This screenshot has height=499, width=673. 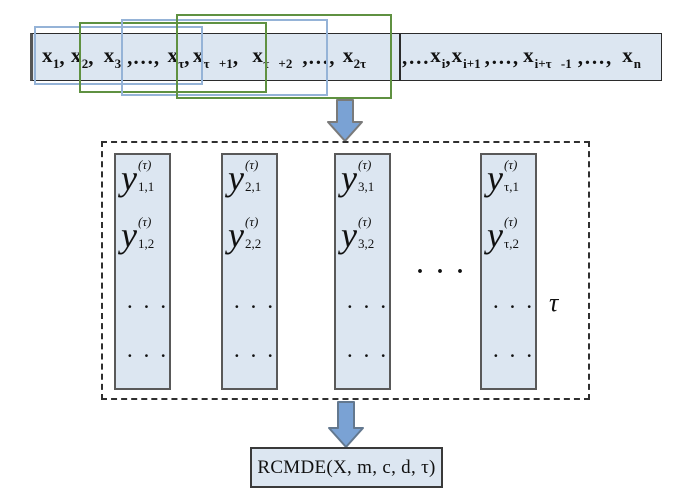 What do you see at coordinates (249, 271) in the screenshot?
I see `grain-column: y (τ) 2,1 y (τ) 2,2 ··· ···` at bounding box center [249, 271].